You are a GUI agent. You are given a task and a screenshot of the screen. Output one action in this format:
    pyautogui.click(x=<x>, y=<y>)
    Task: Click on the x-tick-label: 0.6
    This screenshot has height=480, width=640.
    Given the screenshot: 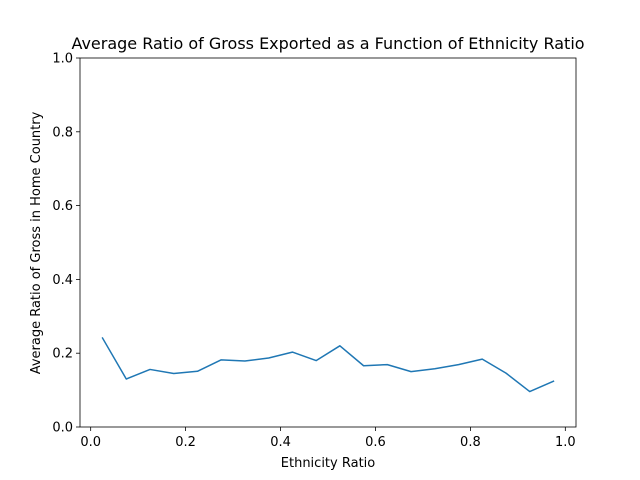 What is the action you would take?
    pyautogui.click(x=375, y=442)
    